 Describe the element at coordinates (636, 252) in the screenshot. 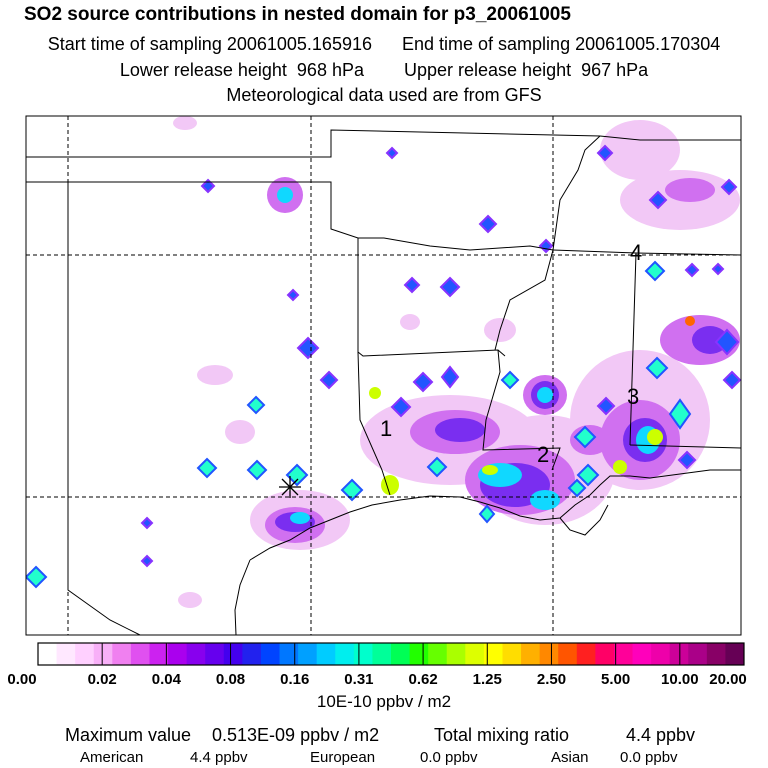

I see `source-label-4: 4` at that location.